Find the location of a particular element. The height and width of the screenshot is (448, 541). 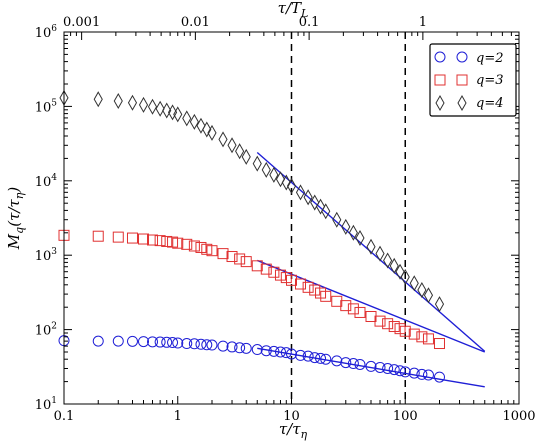

y-tick-labels: 10¹ 10² 10³ 10⁴ 10⁵ 10⁶ is located at coordinates (46, 218).